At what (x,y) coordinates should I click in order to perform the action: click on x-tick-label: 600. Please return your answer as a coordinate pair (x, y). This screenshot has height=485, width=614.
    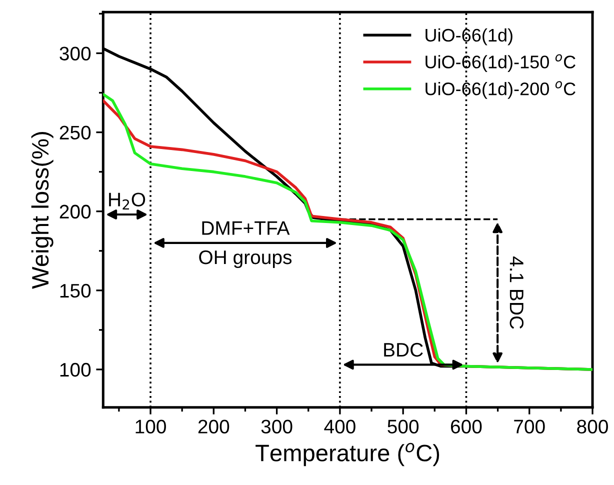
    Looking at the image, I should click on (466, 427).